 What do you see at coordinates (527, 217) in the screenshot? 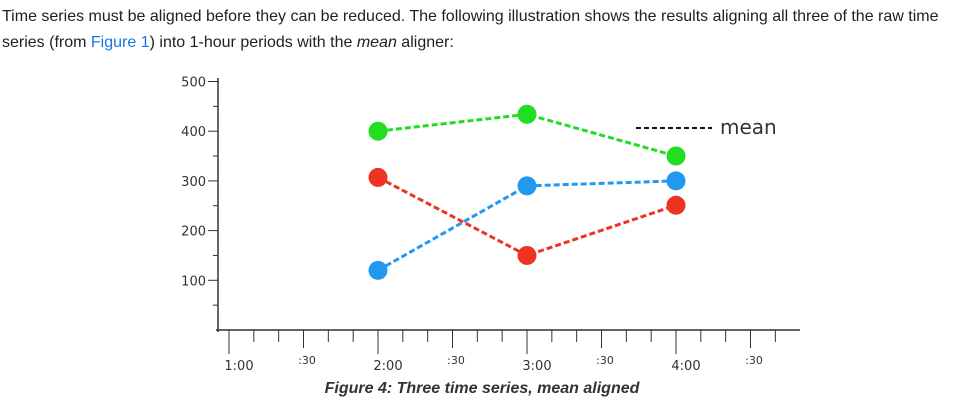
I see `series-line` at bounding box center [527, 217].